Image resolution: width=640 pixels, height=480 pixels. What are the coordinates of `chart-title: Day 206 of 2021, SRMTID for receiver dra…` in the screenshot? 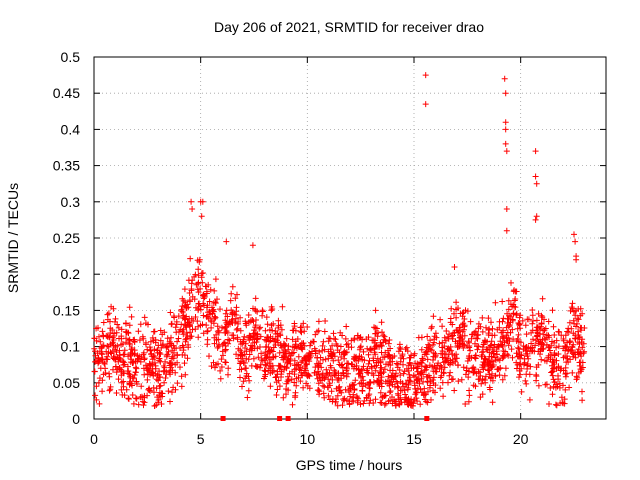 It's located at (349, 27).